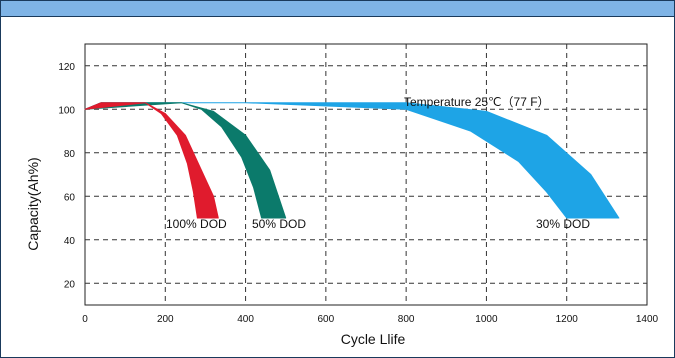 The height and width of the screenshot is (358, 675). I want to click on x-tick-label: 1000, so click(486, 319).